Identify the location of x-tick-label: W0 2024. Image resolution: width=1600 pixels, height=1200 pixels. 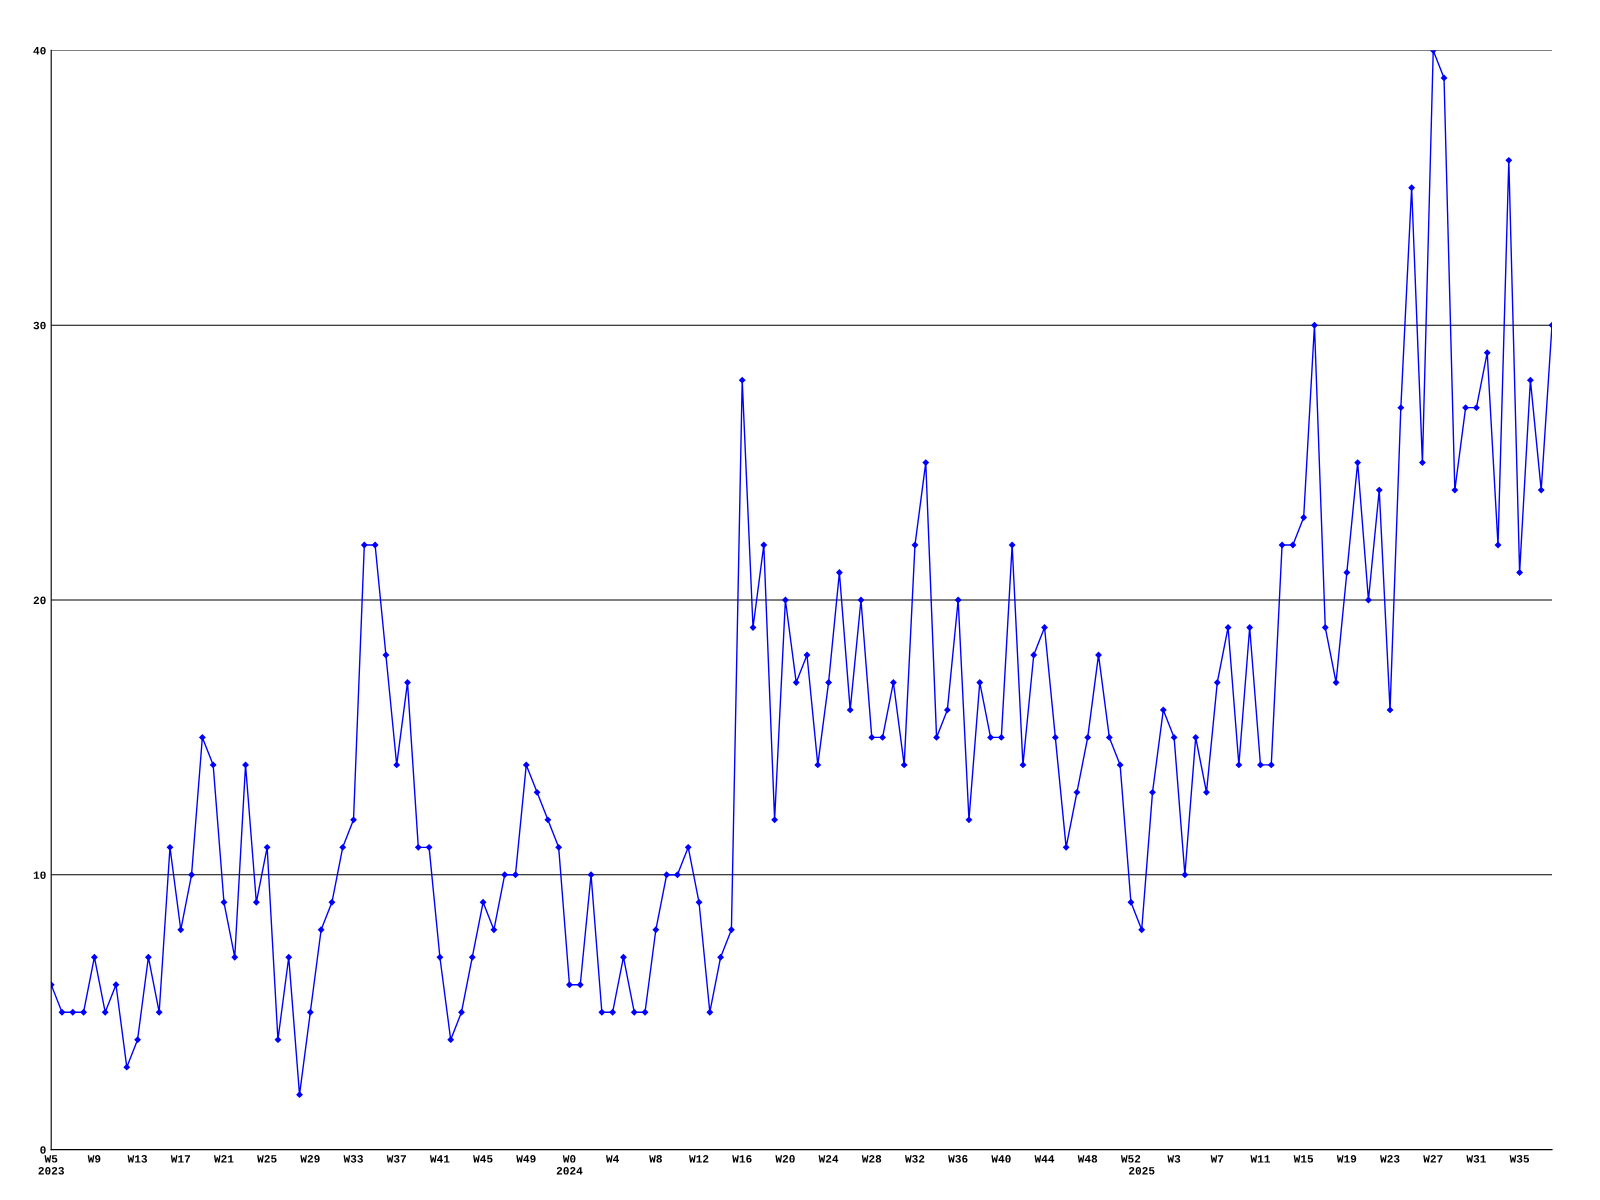
(569, 1165).